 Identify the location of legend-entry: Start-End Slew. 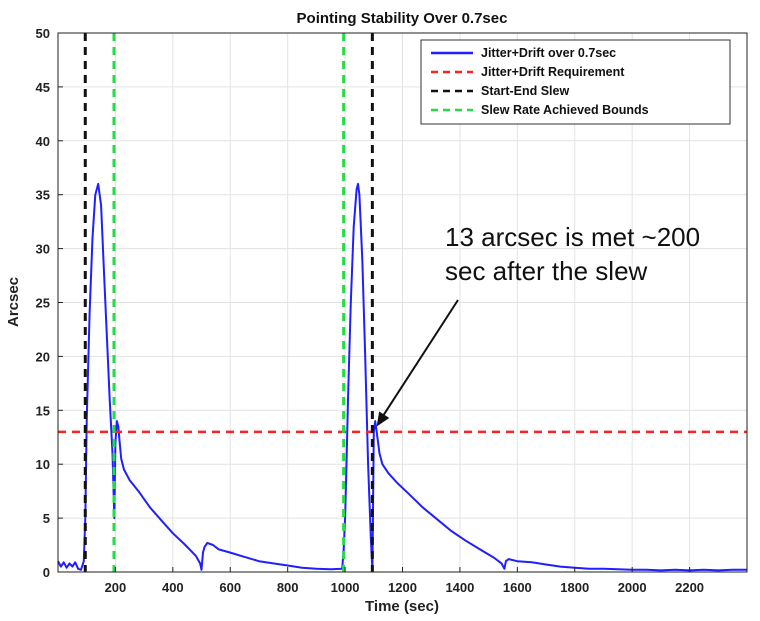
(525, 91).